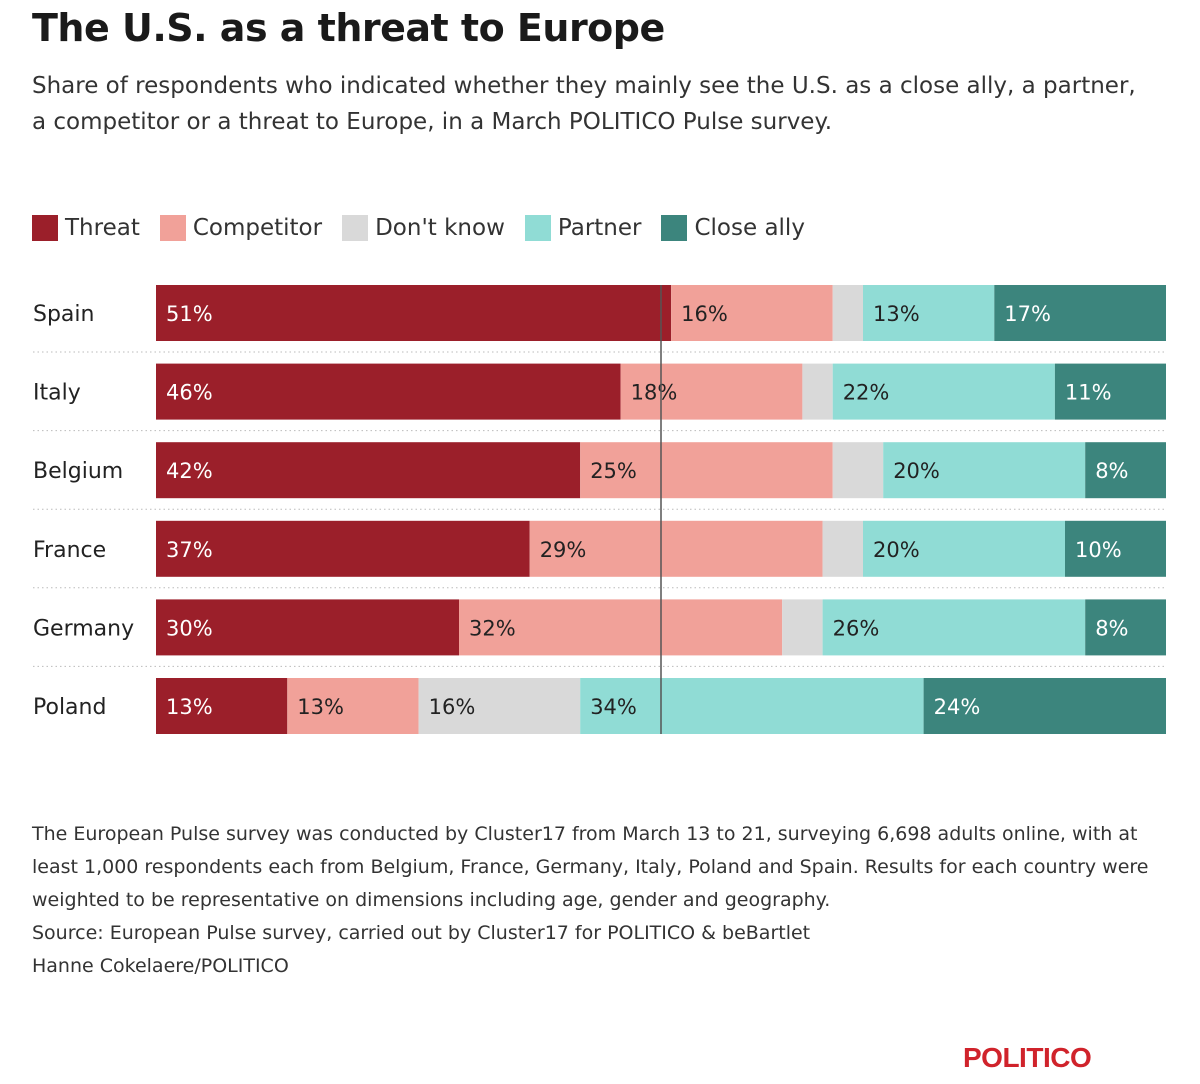 The height and width of the screenshot is (1084, 1200). I want to click on credit-note: Hanne Cokelaere/POLITICO, so click(160, 966).